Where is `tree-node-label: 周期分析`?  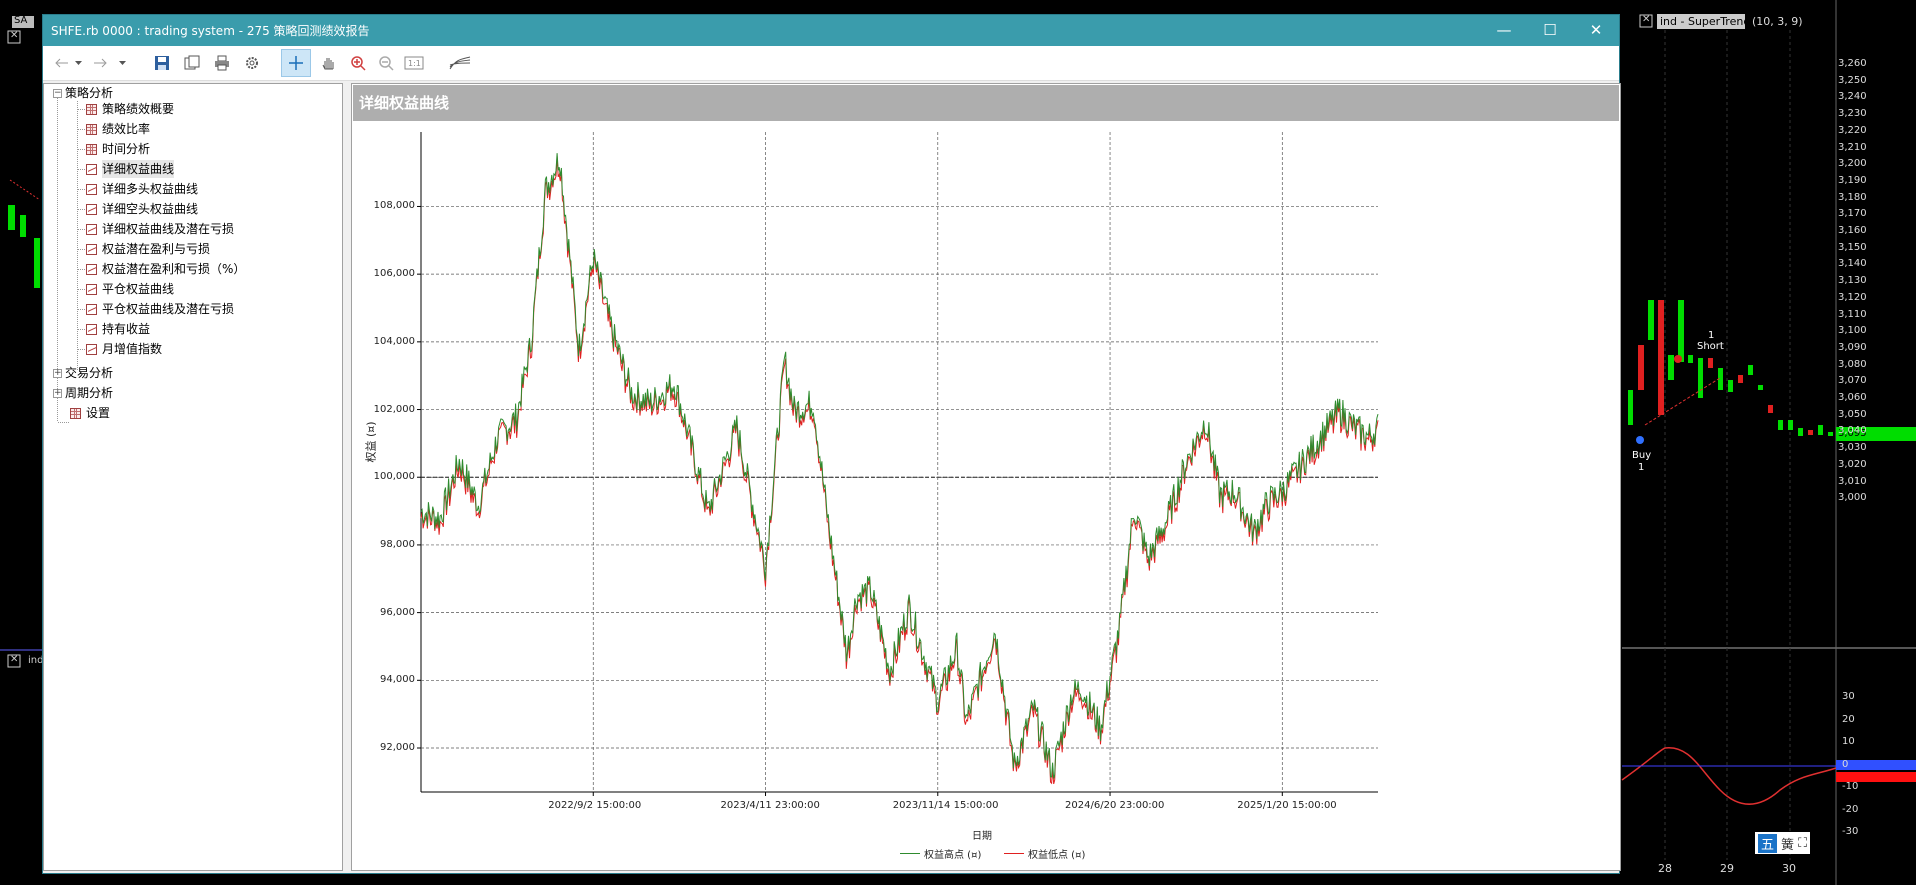 tree-node-label: 周期分析 is located at coordinates (89, 393).